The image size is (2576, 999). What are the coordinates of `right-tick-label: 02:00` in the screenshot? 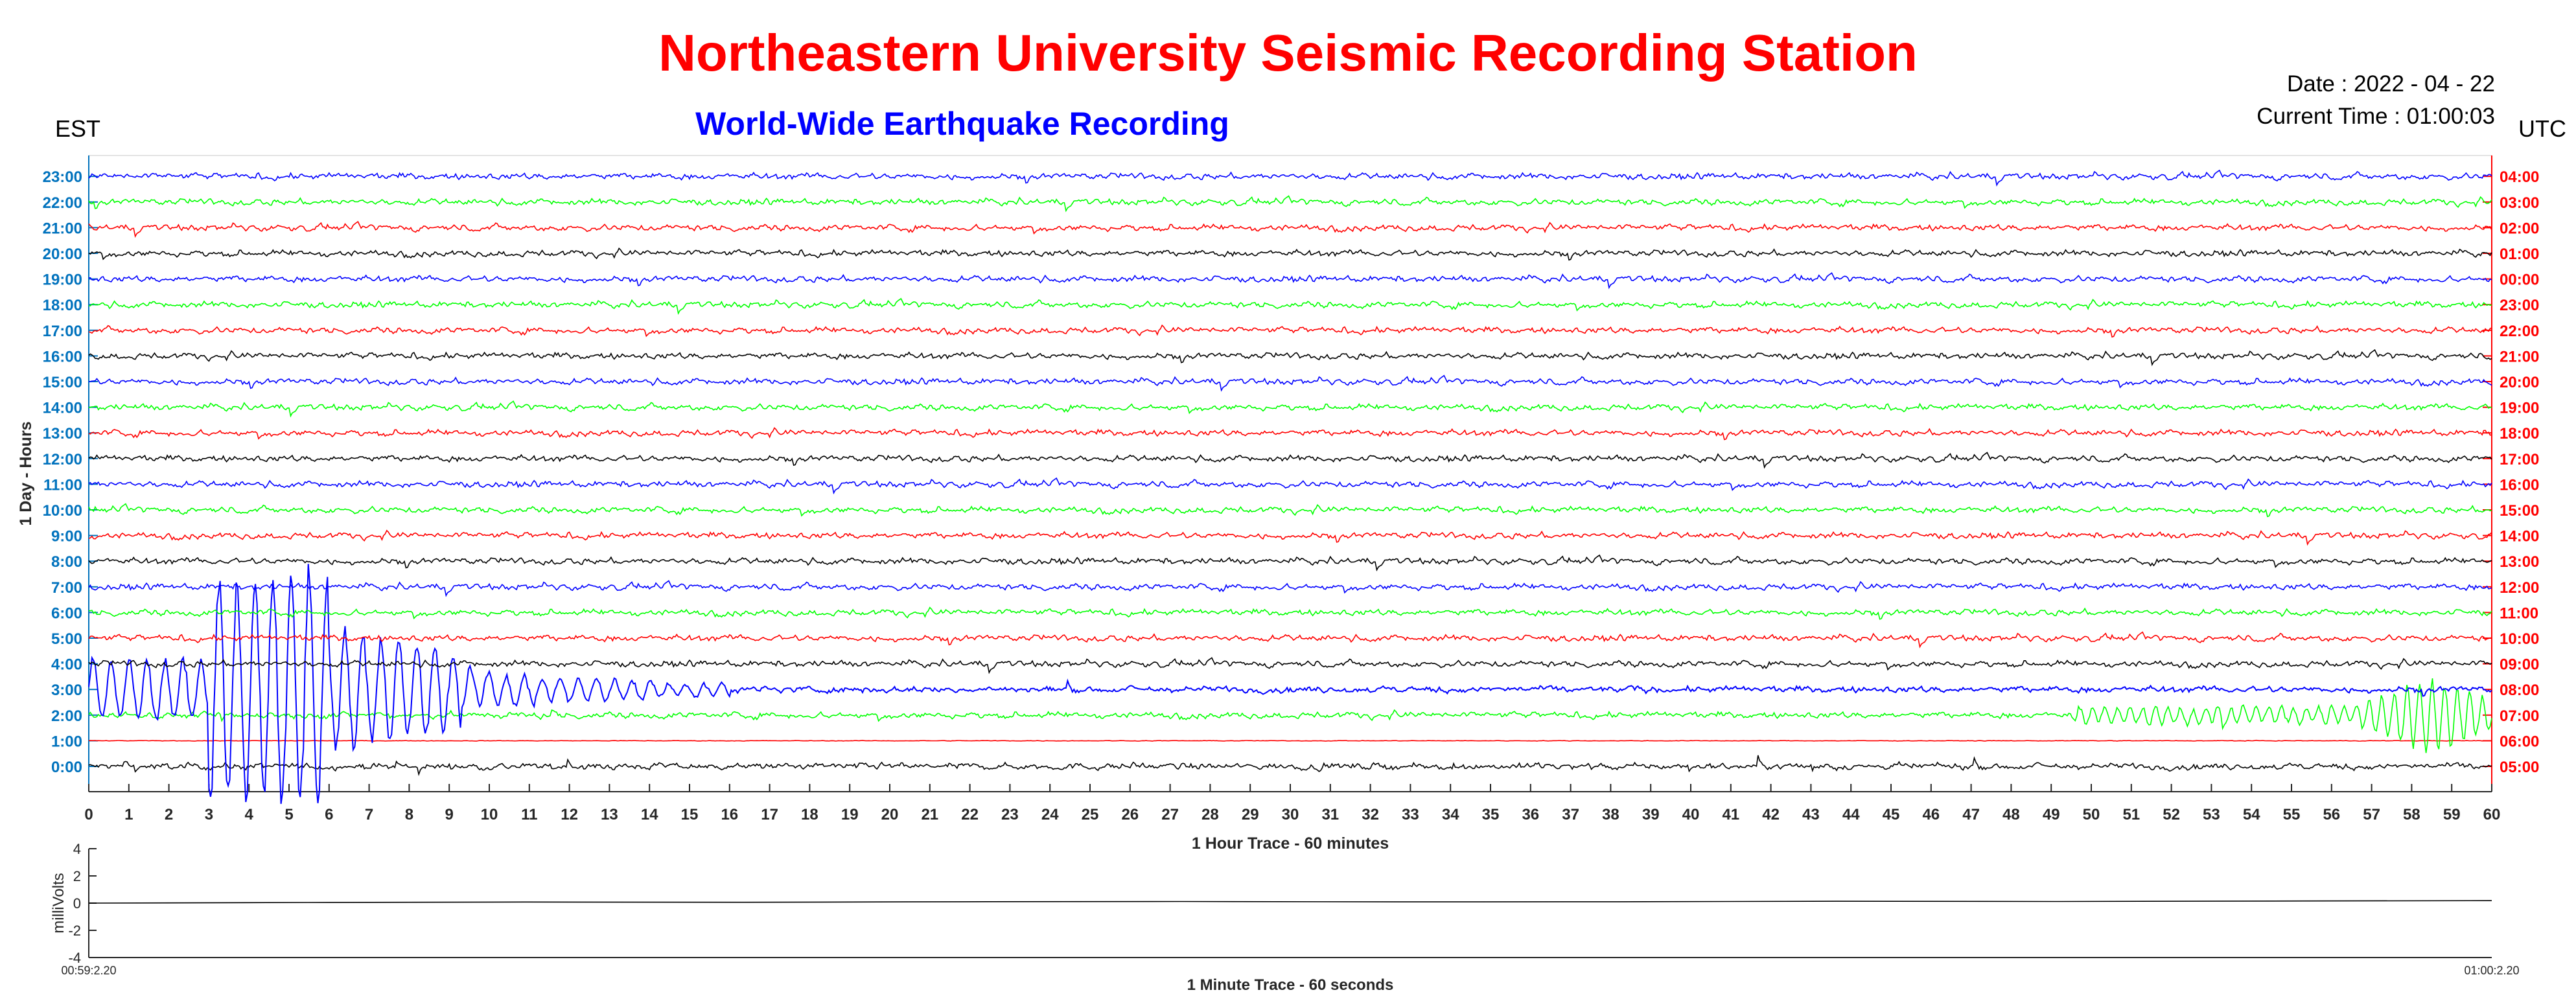 It's located at (2519, 228).